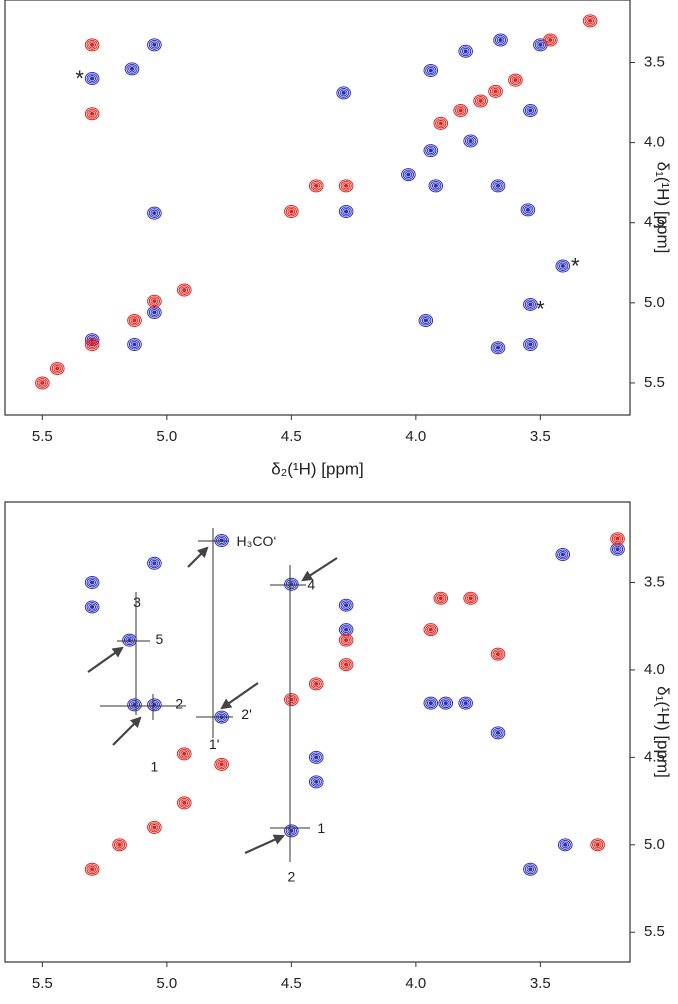 The image size is (678, 1004). What do you see at coordinates (166, 436) in the screenshot?
I see `x-tick-label: 5.0` at bounding box center [166, 436].